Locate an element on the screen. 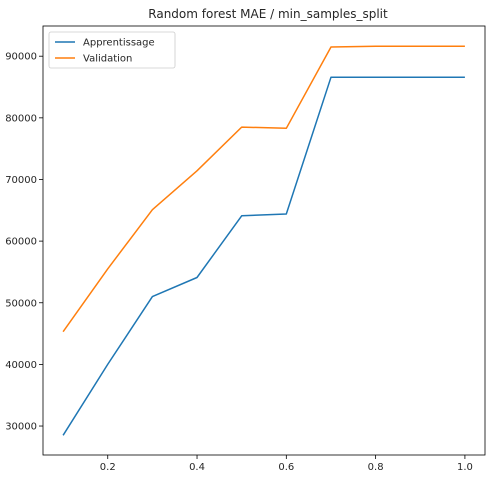  y-tick-label: 50000 is located at coordinates (21, 303).